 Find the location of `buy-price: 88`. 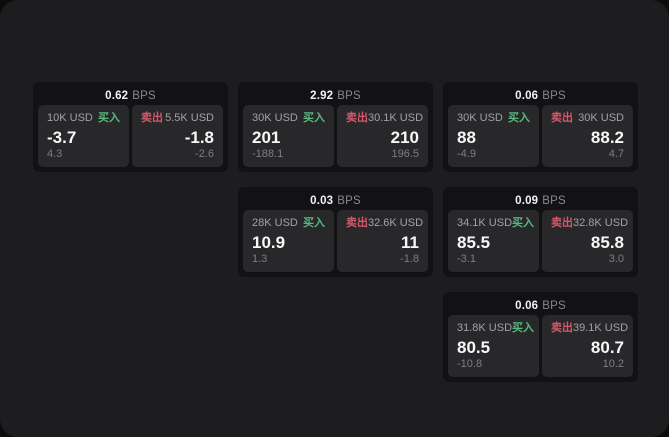

buy-price: 88 is located at coordinates (466, 137).